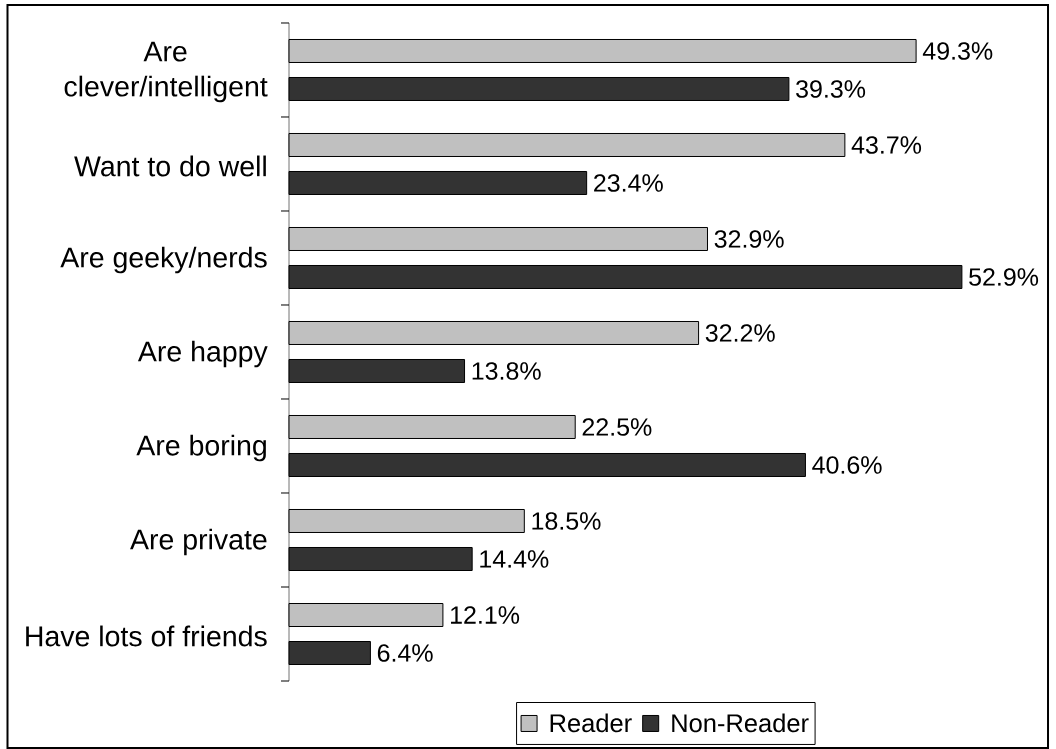 This screenshot has width=1056, height=749. I want to click on legend-label: Non-Reader, so click(740, 723).